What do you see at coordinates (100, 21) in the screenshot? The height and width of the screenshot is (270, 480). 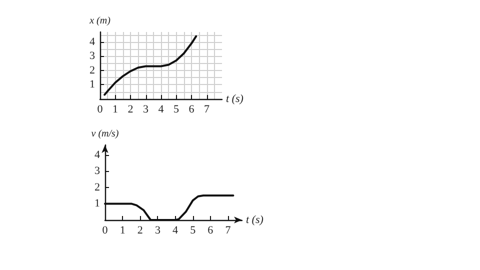 I see `y-axis-title: x (m)` at bounding box center [100, 21].